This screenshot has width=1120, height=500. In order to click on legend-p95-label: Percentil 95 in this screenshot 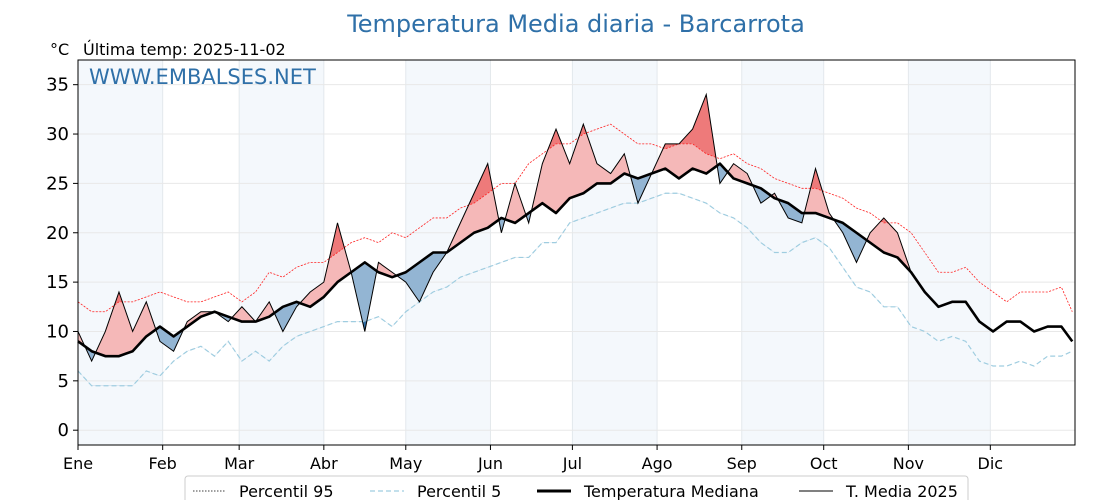, I will do `click(286, 491)`.